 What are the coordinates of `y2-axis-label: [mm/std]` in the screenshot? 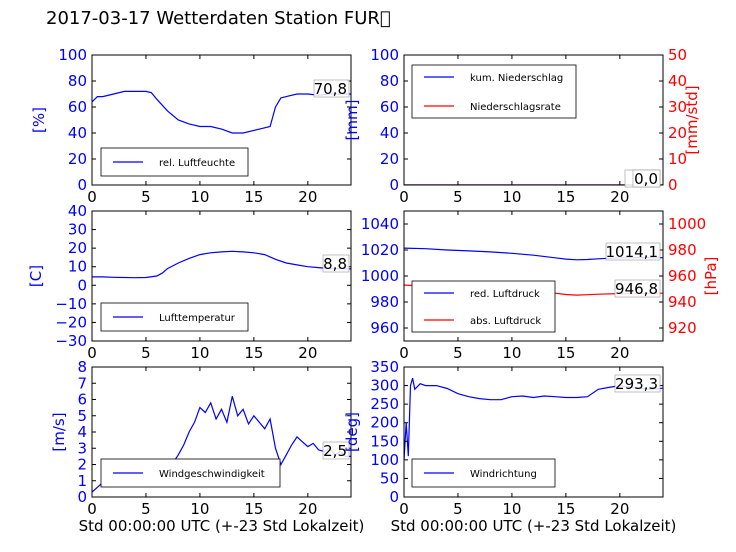 It's located at (692, 119).